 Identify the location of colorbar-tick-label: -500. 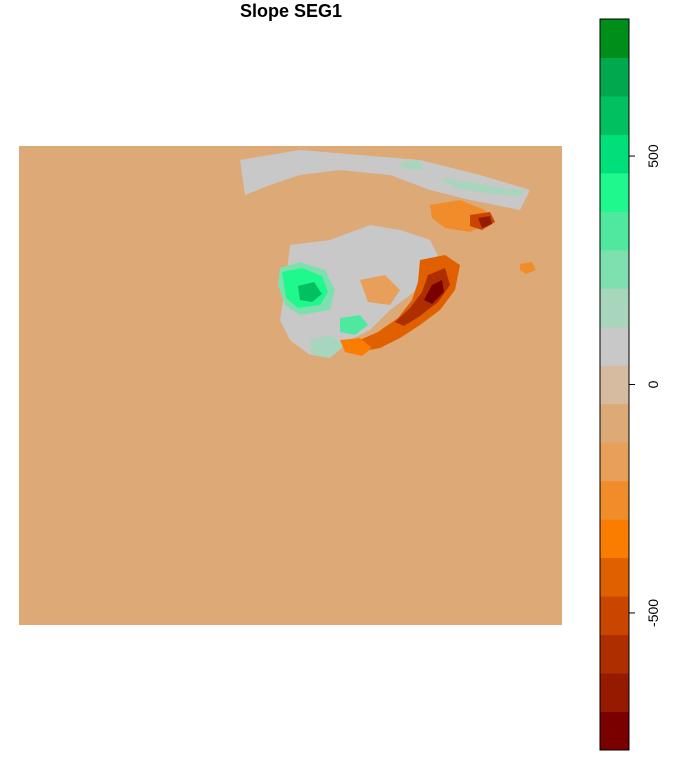
(653, 613).